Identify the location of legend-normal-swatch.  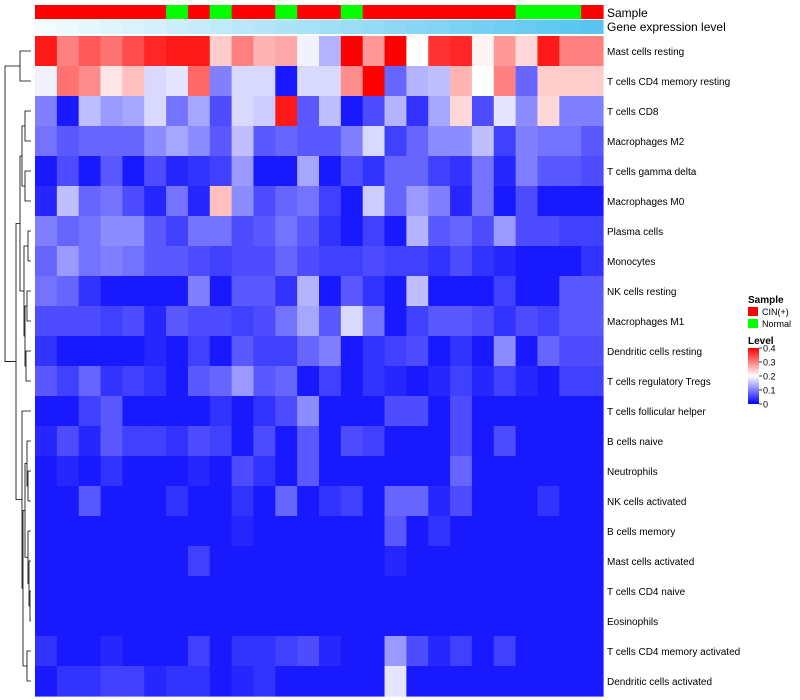
(753, 323).